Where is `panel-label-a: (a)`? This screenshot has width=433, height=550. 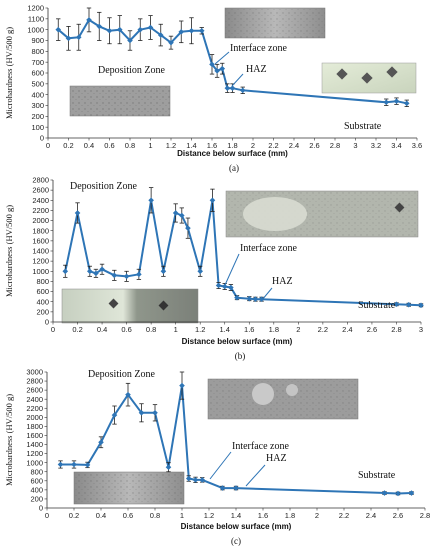 panel-label-a: (a) is located at coordinates (234, 168).